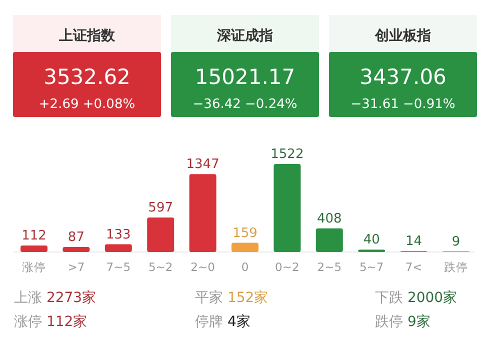 This screenshot has height=346, width=500. I want to click on x-tick-label: 7~5, so click(118, 267).